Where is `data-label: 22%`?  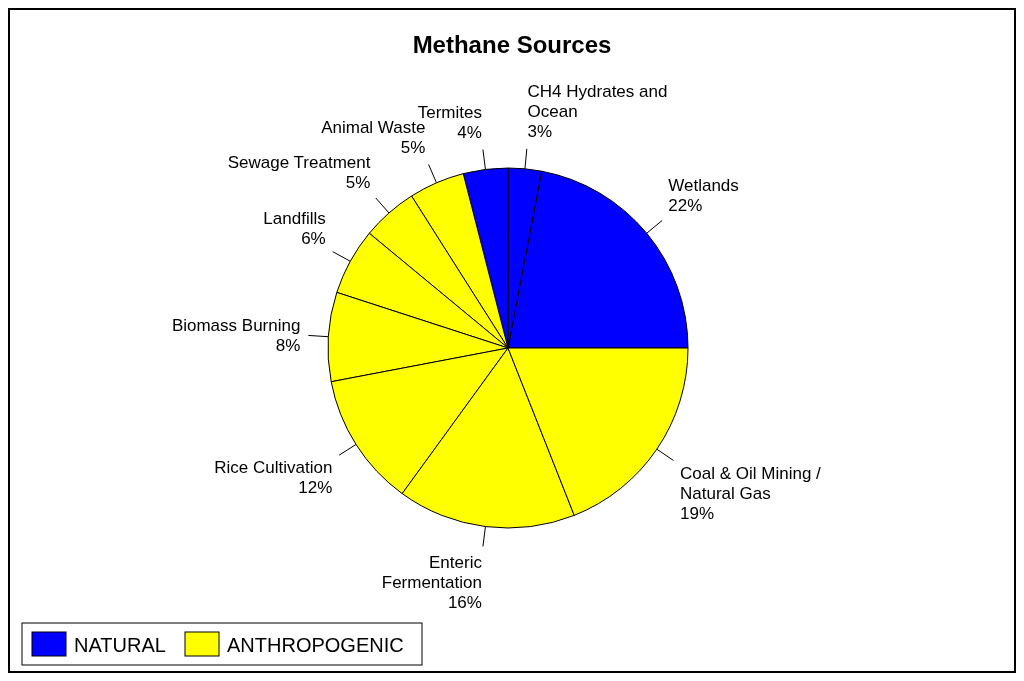 data-label: 22% is located at coordinates (685, 206).